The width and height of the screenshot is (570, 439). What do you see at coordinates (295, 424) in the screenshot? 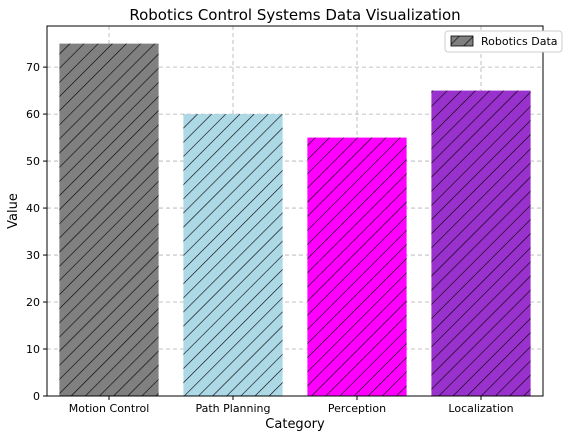
I see `x-axis-label: Category` at bounding box center [295, 424].